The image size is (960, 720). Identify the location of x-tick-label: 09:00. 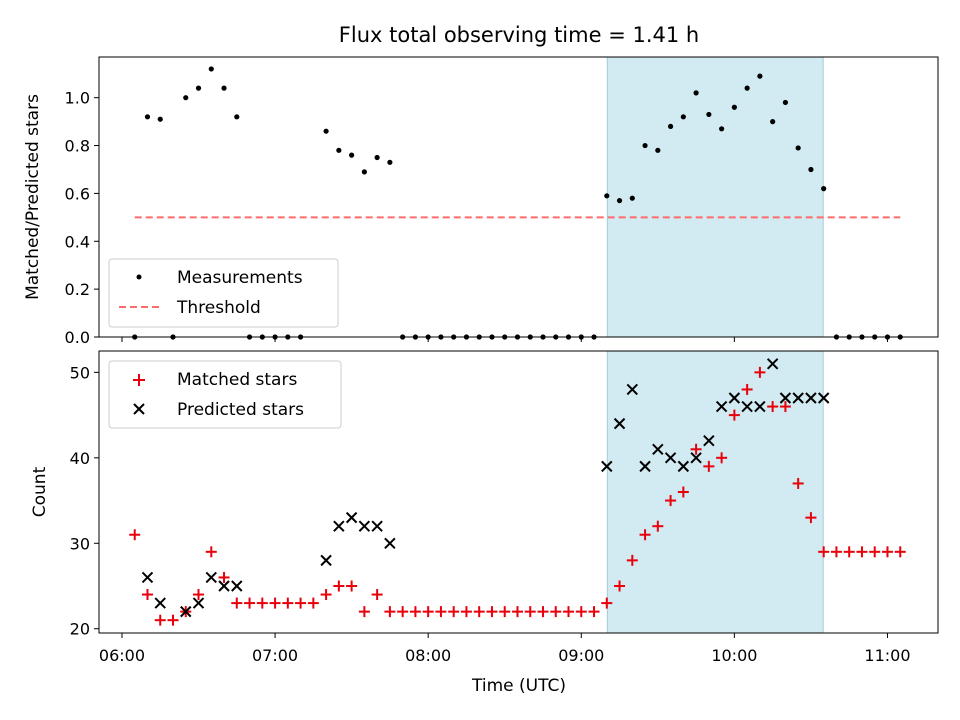
(581, 655).